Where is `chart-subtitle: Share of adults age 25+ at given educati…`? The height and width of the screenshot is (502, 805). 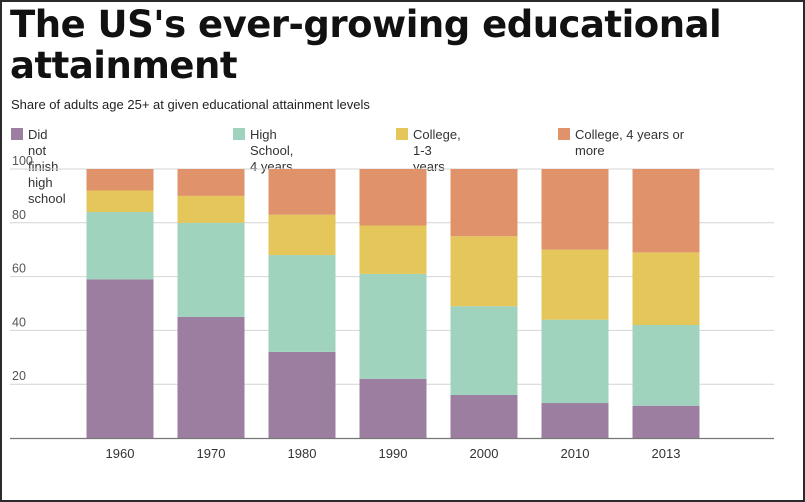
chart-subtitle: Share of adults age 25+ at given educati… is located at coordinates (190, 104).